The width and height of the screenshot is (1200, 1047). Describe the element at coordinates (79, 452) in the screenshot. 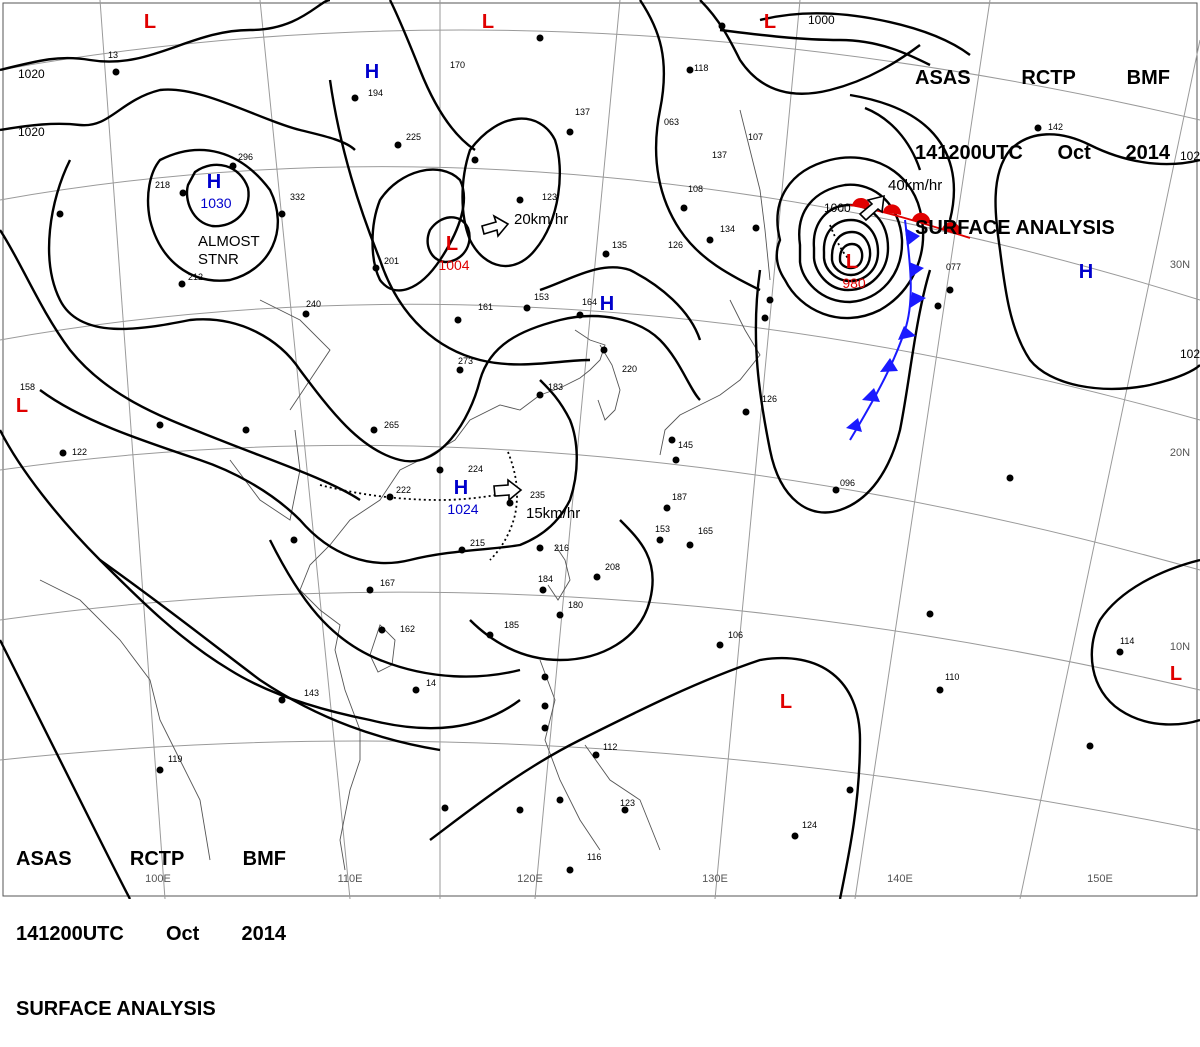

I see `station-value: 122` at that location.